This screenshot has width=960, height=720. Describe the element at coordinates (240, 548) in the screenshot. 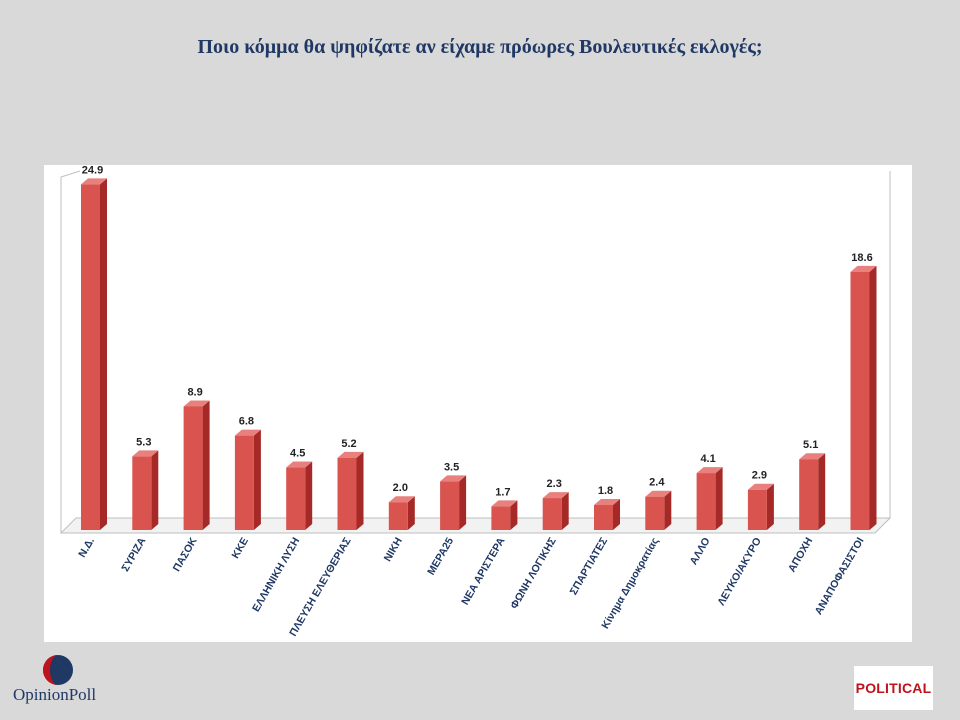

I see `x-tick-label: ΚΚΕ` at that location.